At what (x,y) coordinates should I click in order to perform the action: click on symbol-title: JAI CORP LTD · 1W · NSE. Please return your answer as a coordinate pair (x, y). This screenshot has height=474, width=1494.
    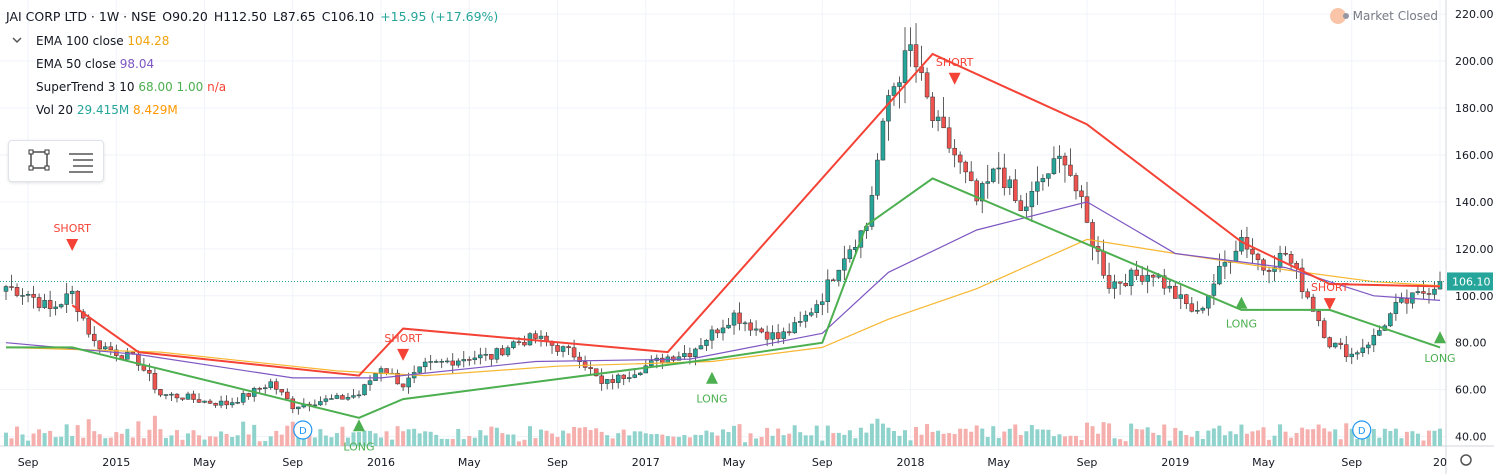
    Looking at the image, I should click on (81, 16).